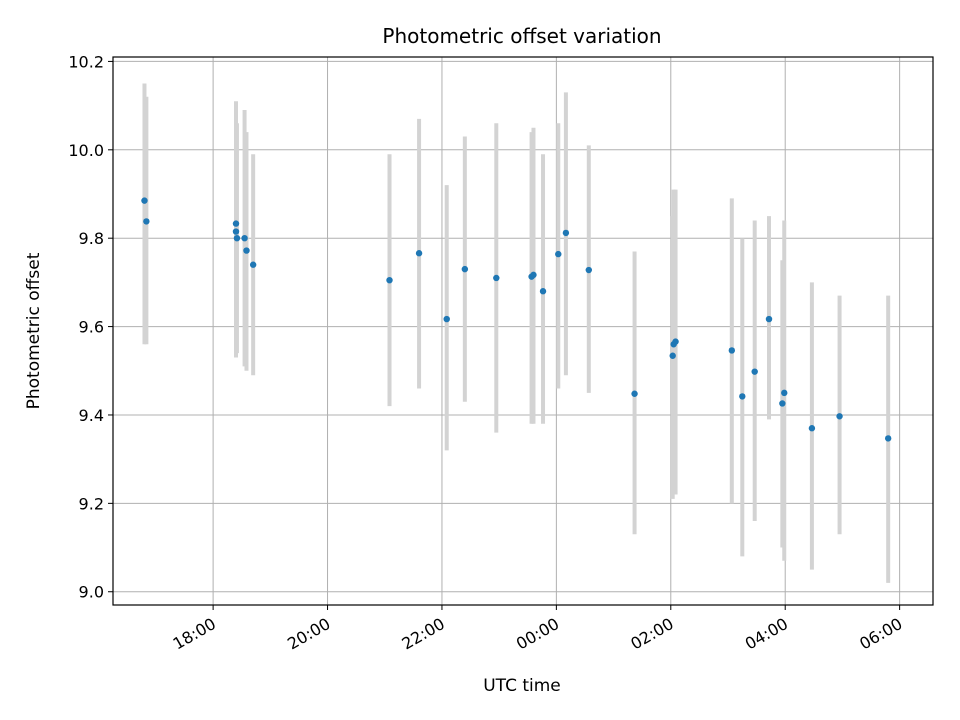 The image size is (960, 720). What do you see at coordinates (522, 686) in the screenshot?
I see `x-axis-label: UTC time` at bounding box center [522, 686].